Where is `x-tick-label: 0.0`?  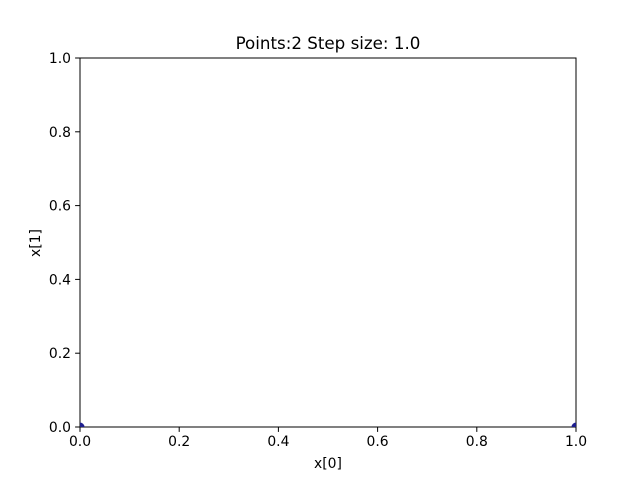
x-tick-label: 0.0 is located at coordinates (80, 442).